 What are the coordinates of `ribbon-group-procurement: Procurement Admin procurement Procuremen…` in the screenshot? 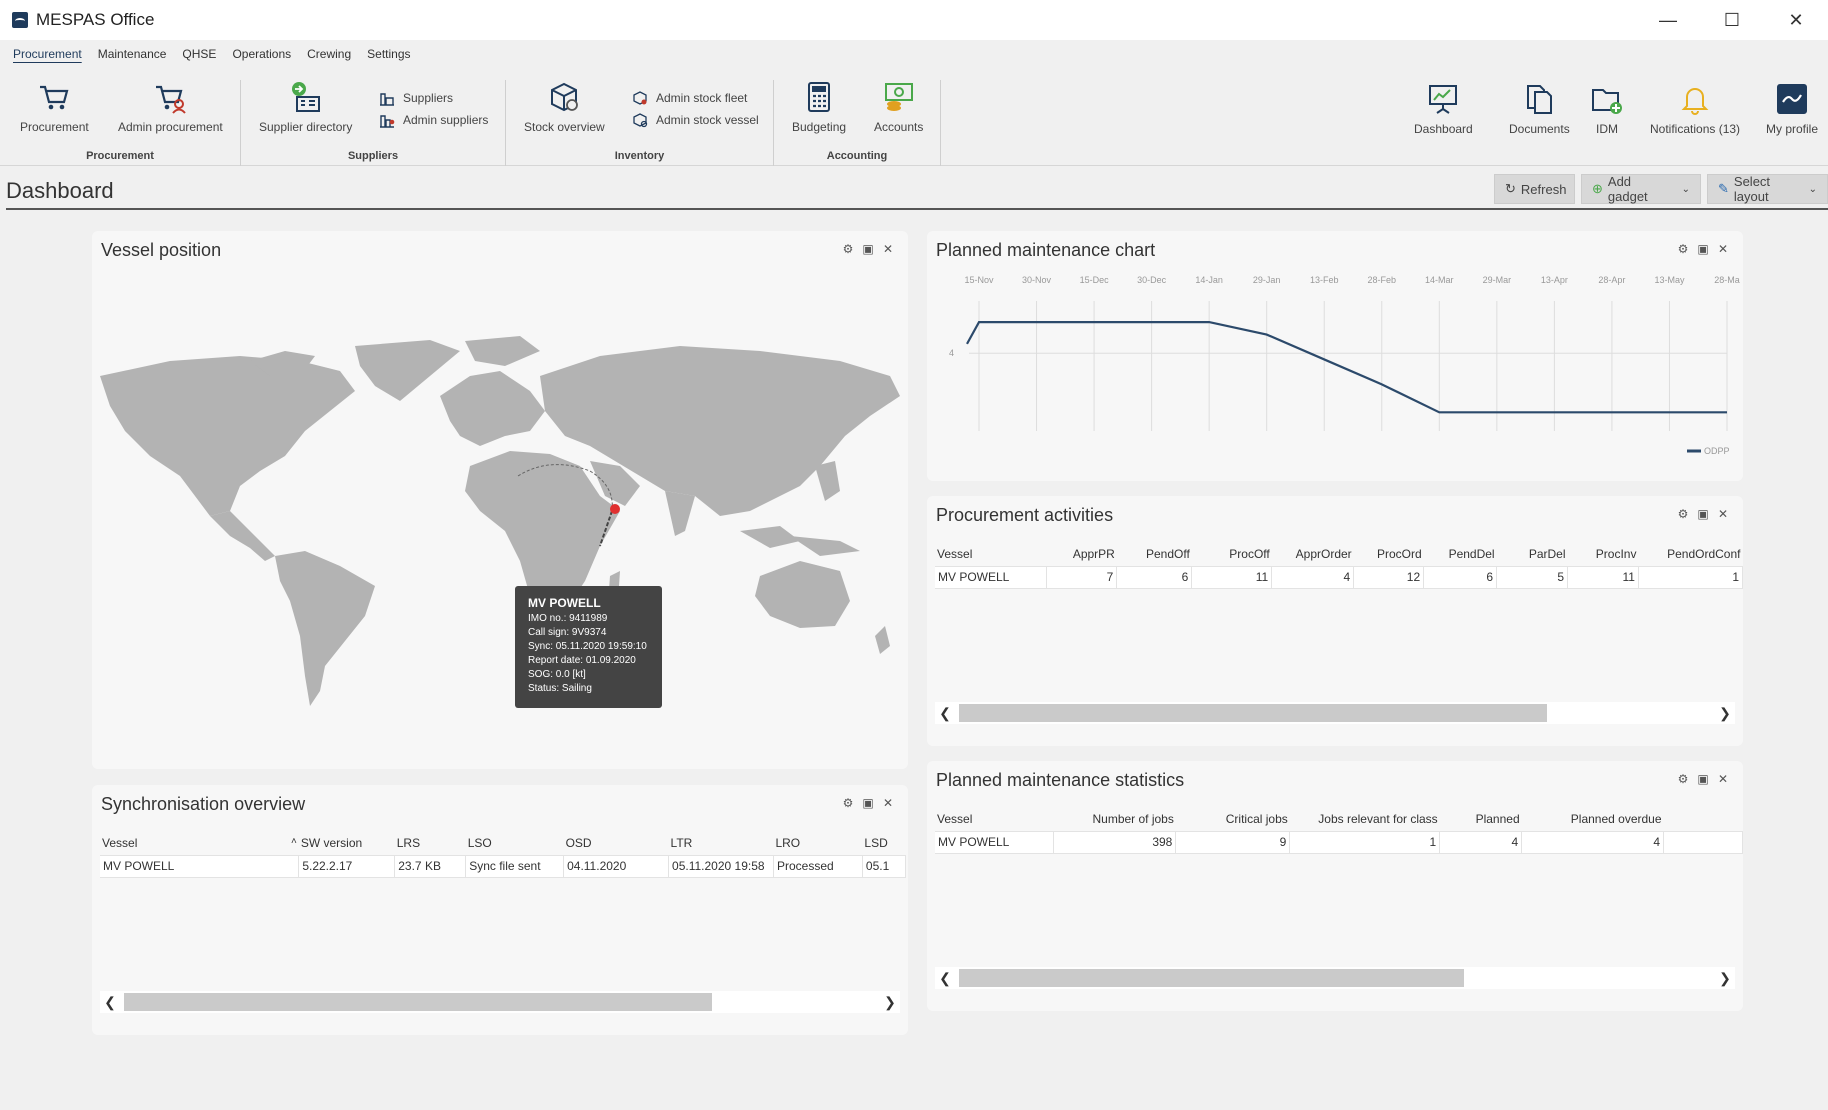 It's located at (120, 123).